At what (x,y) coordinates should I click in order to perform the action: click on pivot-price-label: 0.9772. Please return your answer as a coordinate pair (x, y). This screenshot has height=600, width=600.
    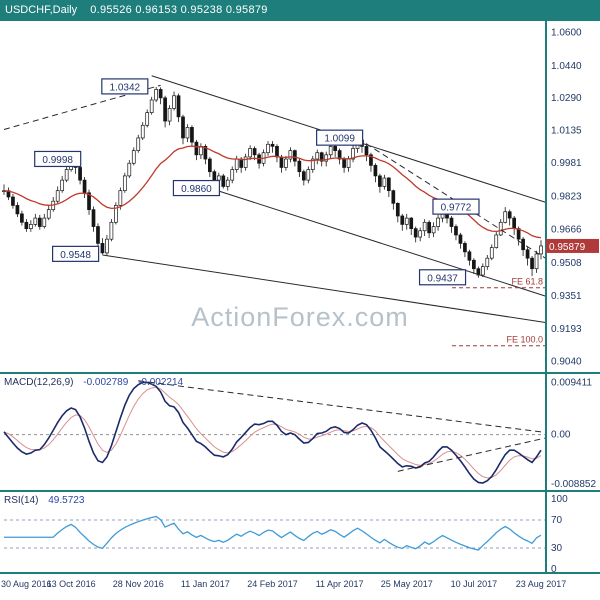
    Looking at the image, I should click on (456, 206).